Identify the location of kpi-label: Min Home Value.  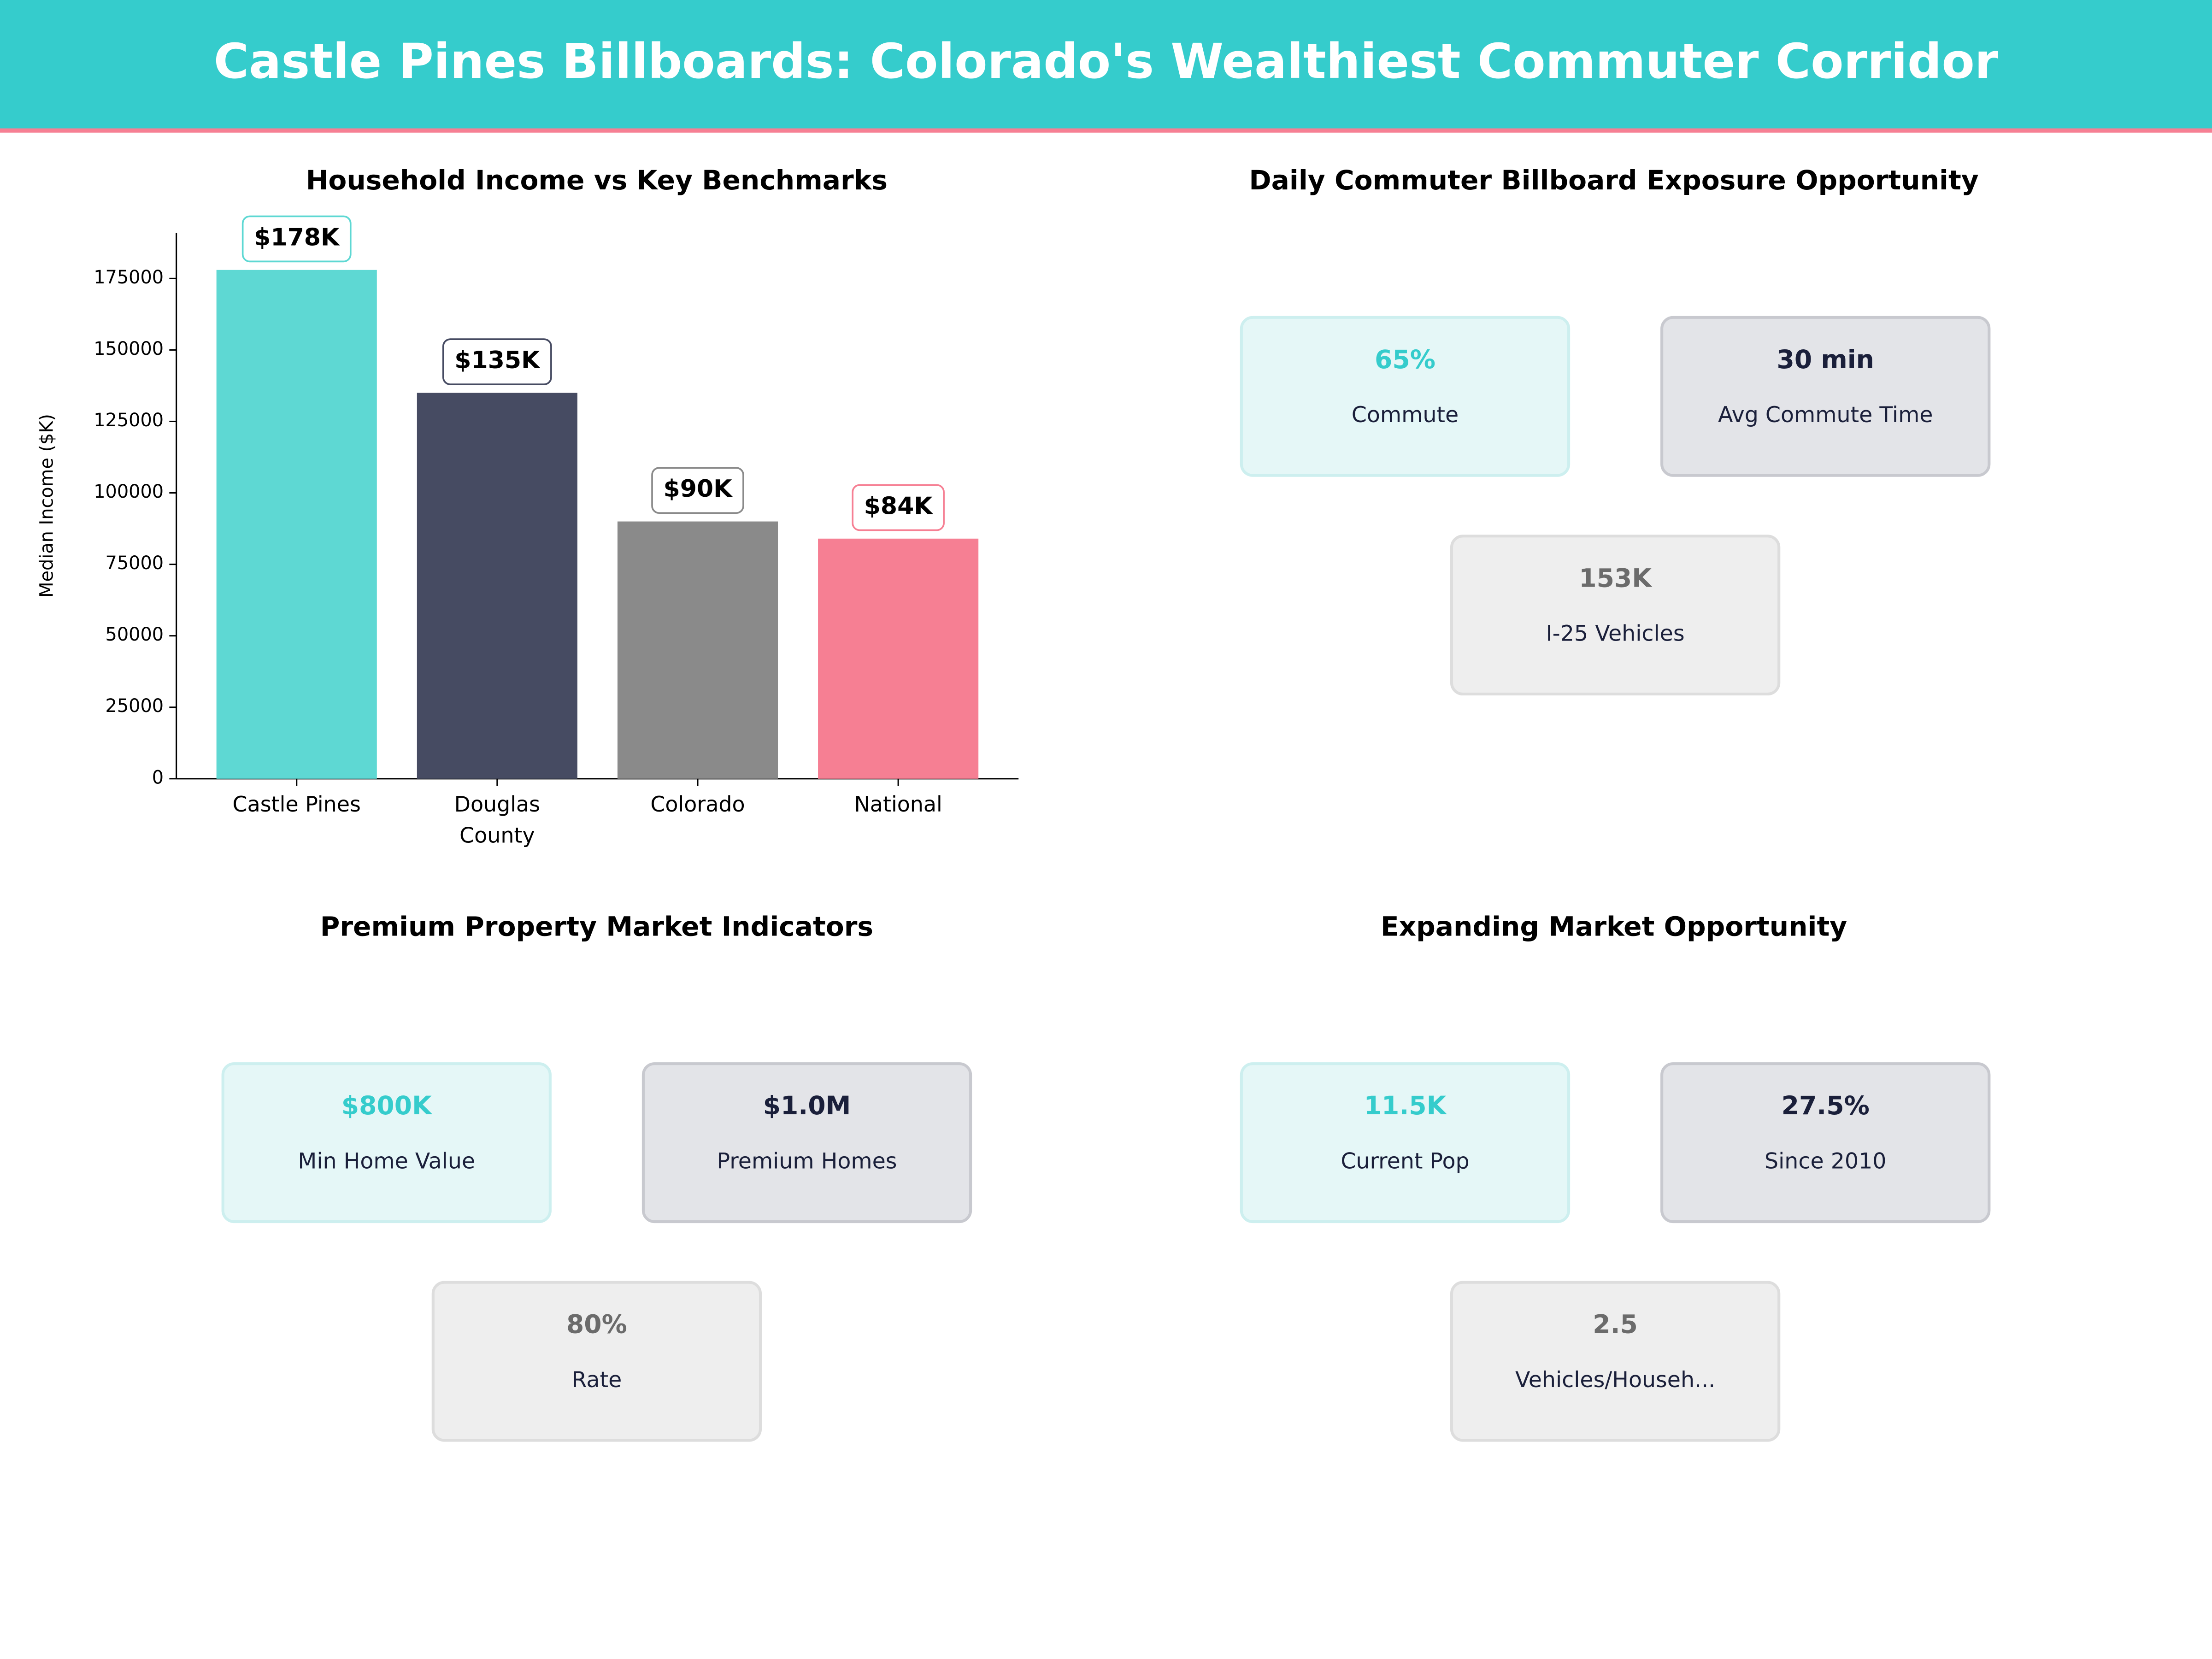
(386, 1161).